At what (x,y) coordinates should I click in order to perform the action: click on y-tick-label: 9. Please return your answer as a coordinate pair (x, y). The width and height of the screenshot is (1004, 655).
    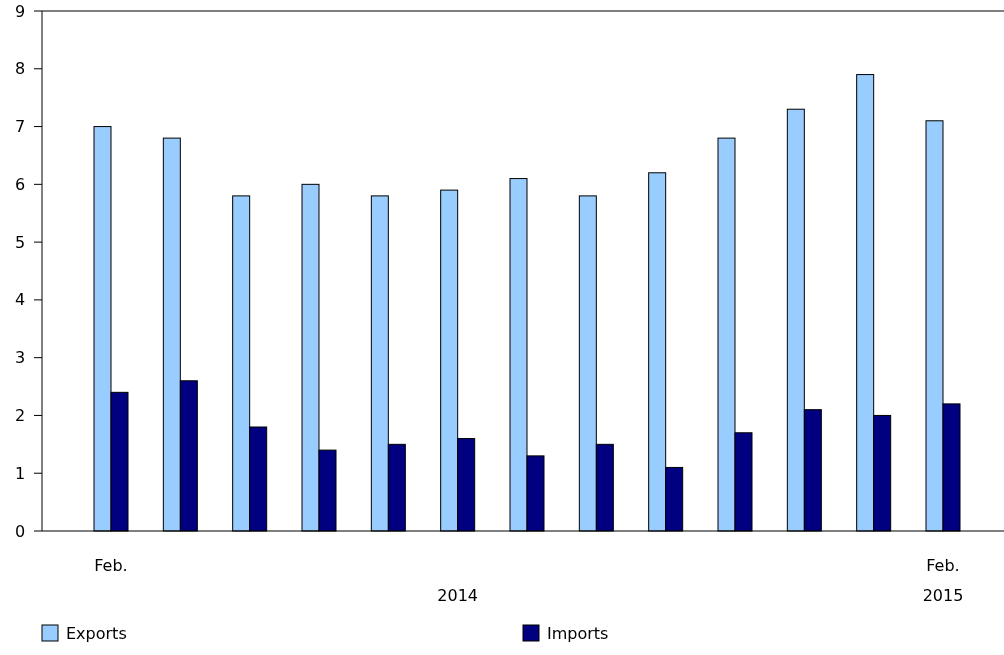
    Looking at the image, I should click on (20, 11).